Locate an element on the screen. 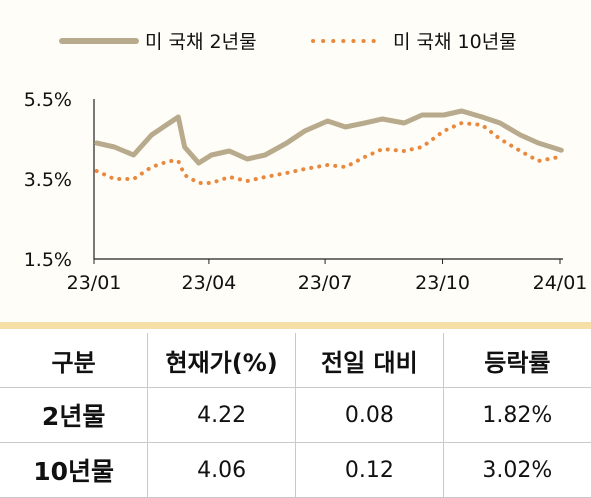 This screenshot has height=498, width=591. legend-label-2y: 미 국채 2년물 is located at coordinates (201, 42).